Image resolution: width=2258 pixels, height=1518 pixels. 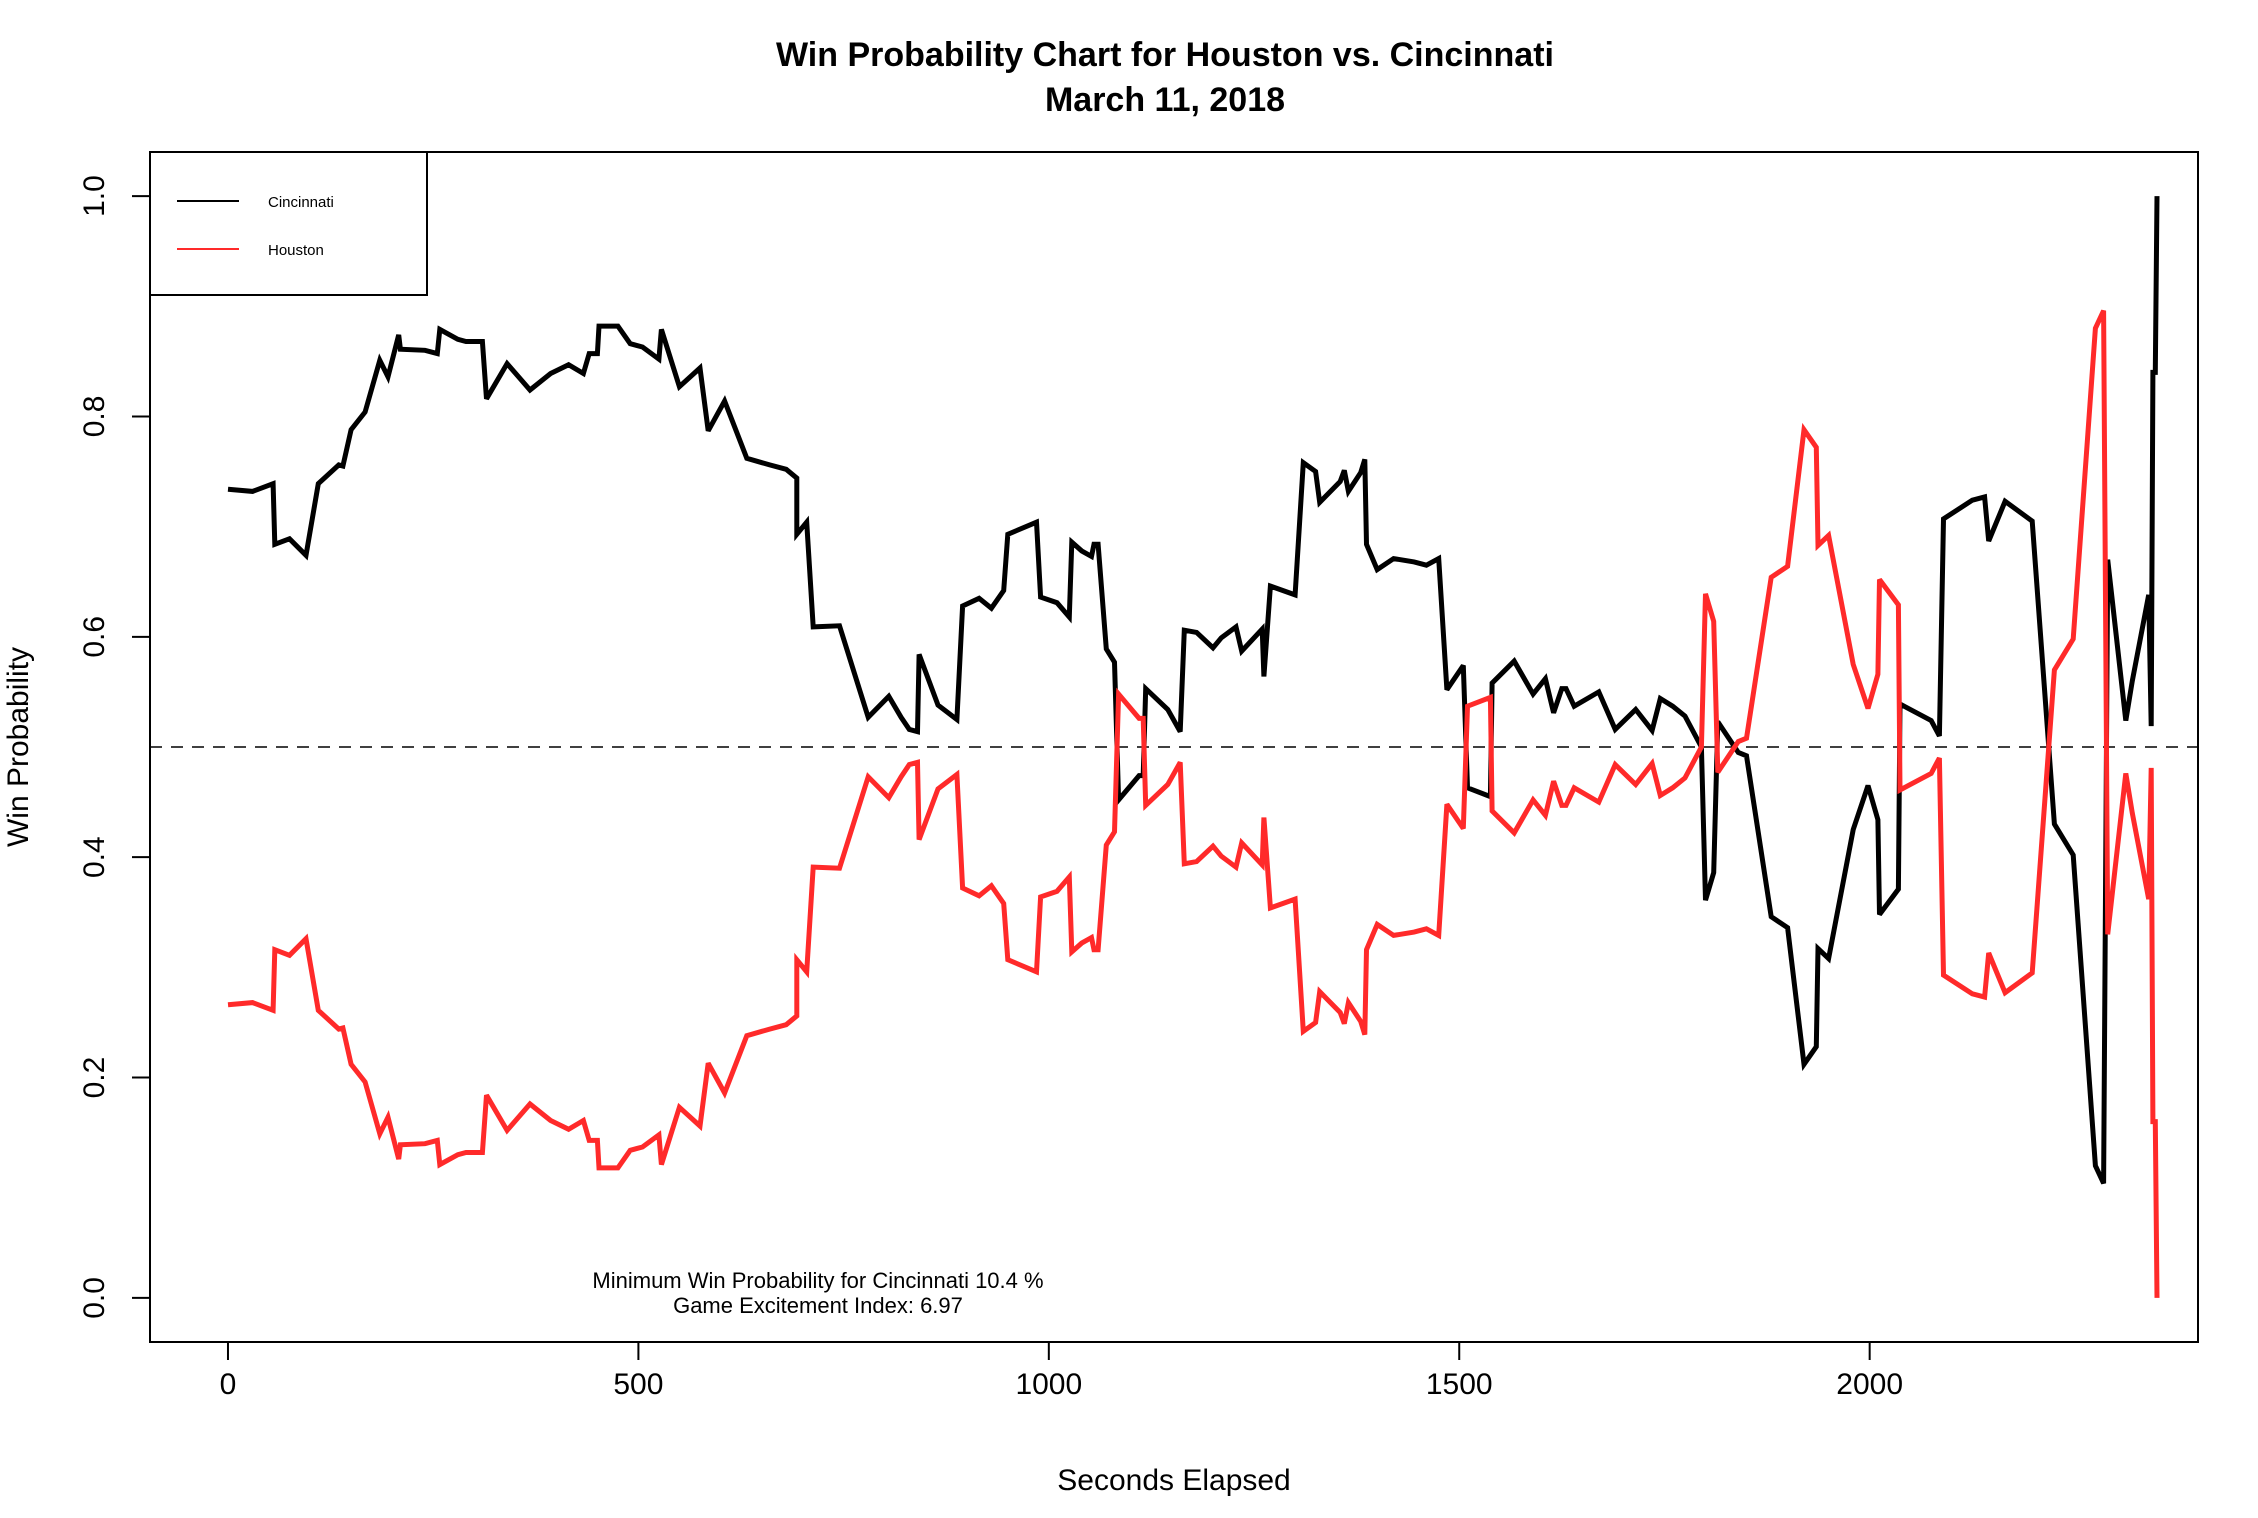 I want to click on legend-box, so click(x=288, y=223).